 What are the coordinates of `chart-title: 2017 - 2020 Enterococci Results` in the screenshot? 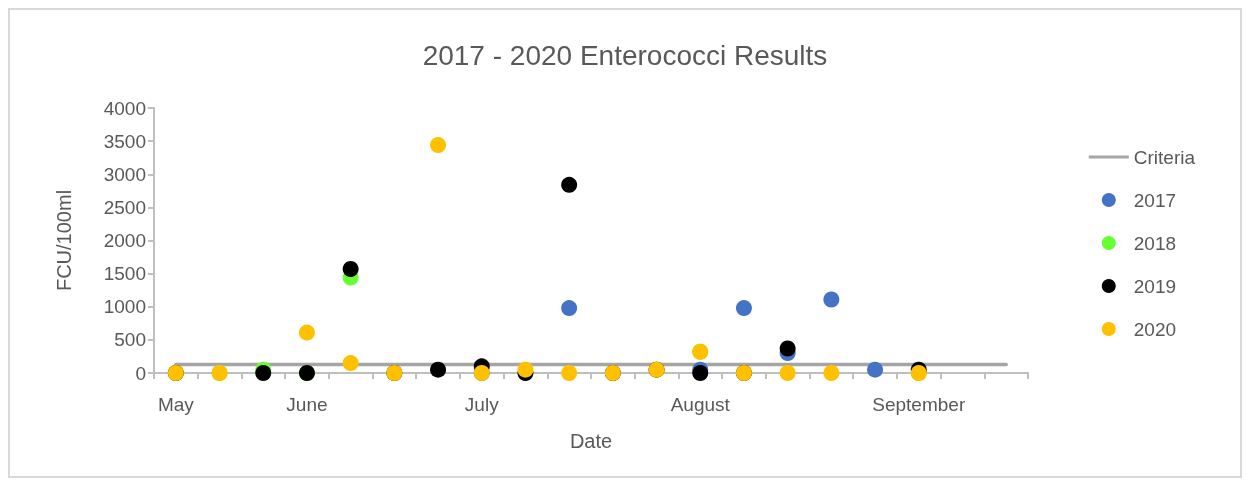 It's located at (625, 55).